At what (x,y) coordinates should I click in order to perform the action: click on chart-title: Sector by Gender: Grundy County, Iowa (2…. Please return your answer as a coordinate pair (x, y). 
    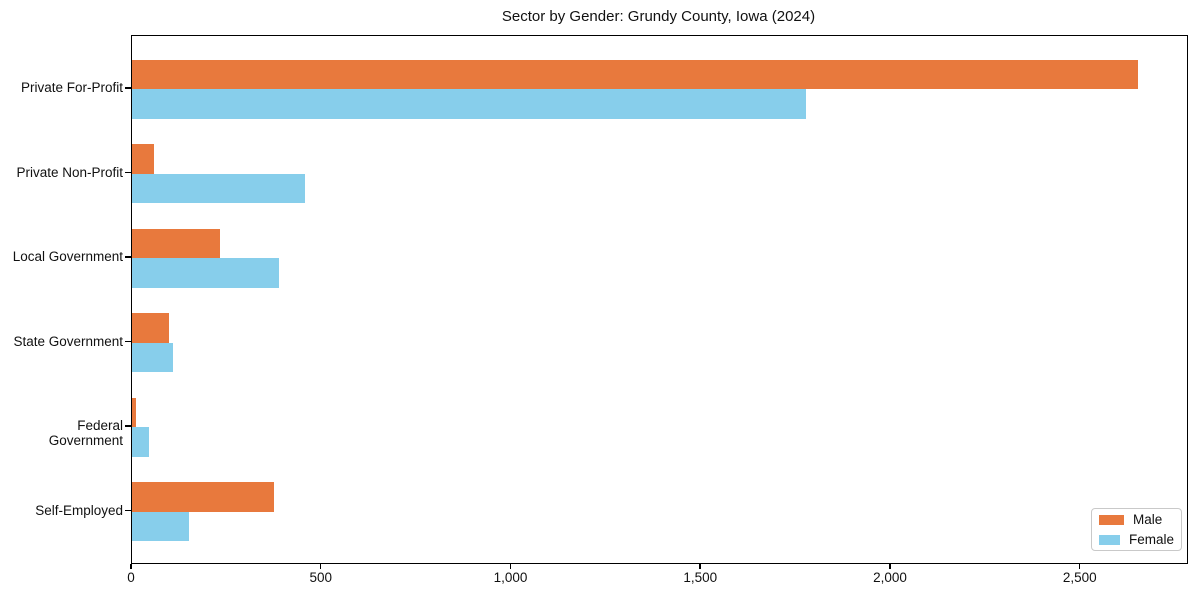
    Looking at the image, I should click on (658, 16).